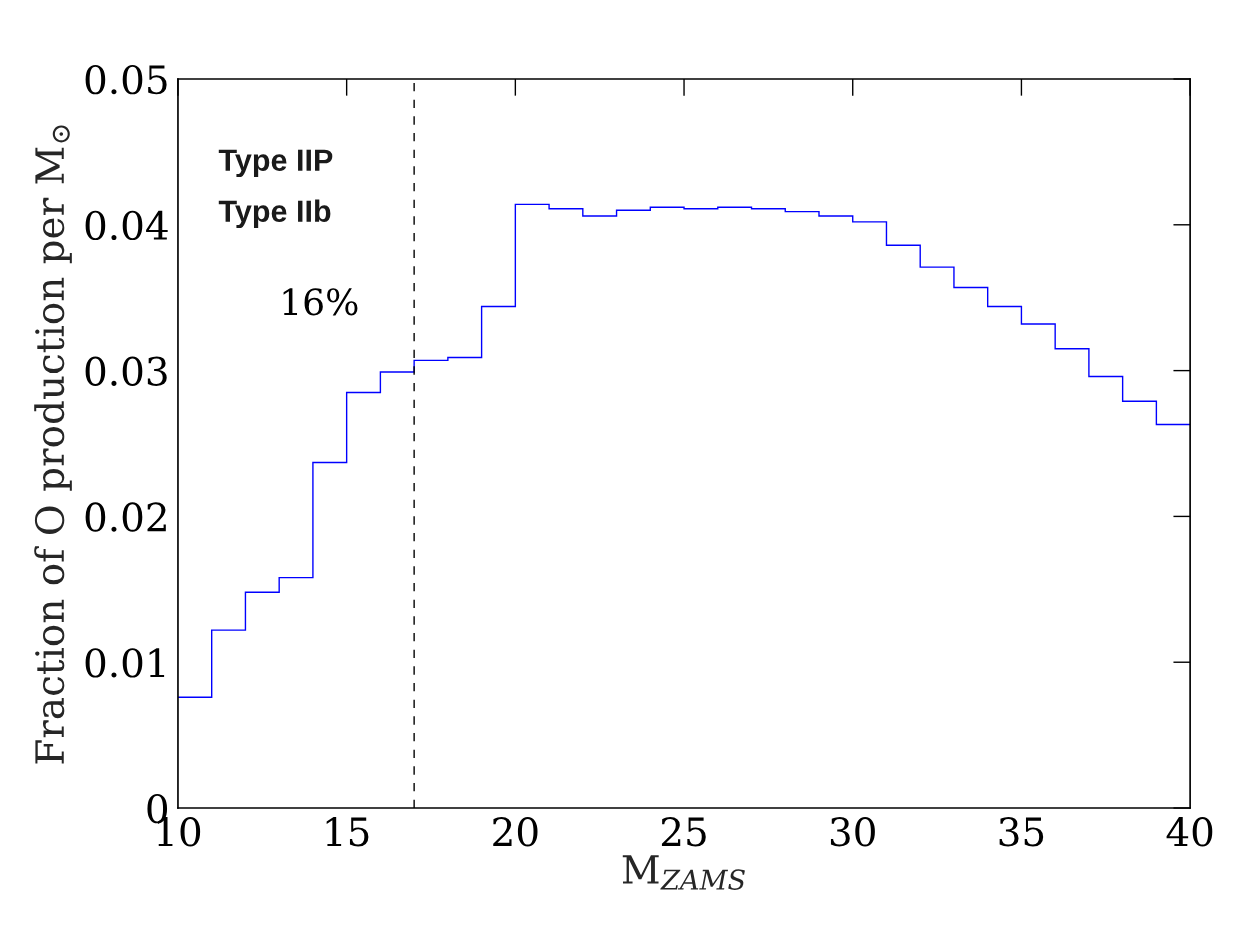 Image resolution: width=1241 pixels, height=926 pixels. What do you see at coordinates (683, 872) in the screenshot?
I see `x-axis-title: M$_{ZAMS}$` at bounding box center [683, 872].